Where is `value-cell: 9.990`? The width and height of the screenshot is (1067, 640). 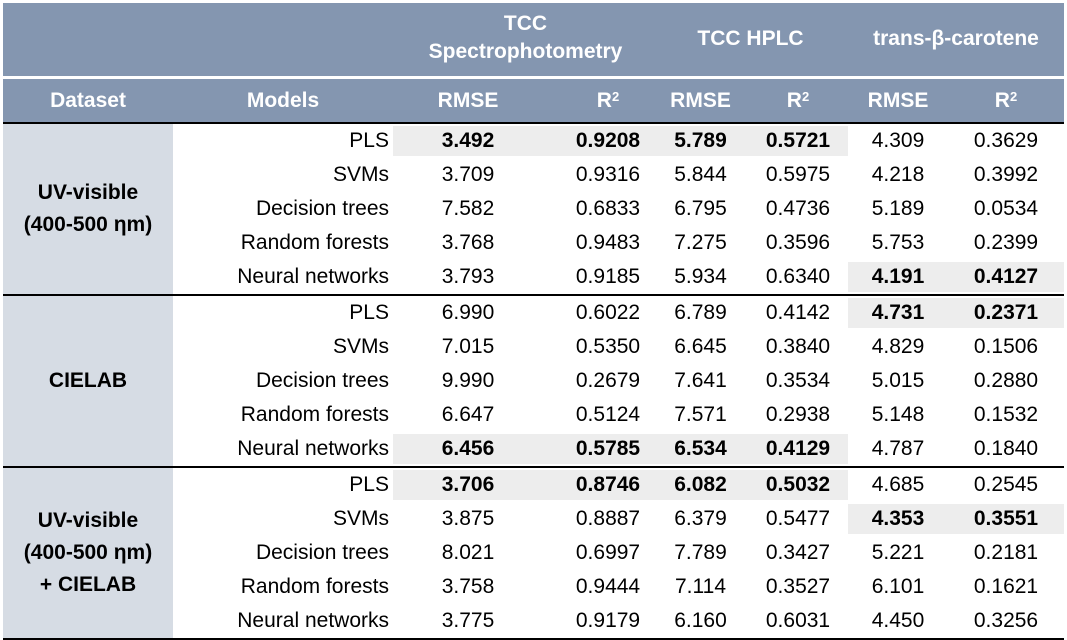
value-cell: 9.990 is located at coordinates (468, 380).